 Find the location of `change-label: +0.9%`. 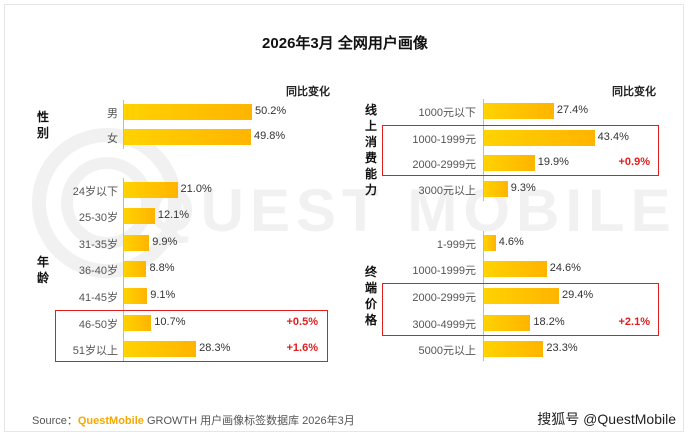

change-label: +0.9% is located at coordinates (634, 162).